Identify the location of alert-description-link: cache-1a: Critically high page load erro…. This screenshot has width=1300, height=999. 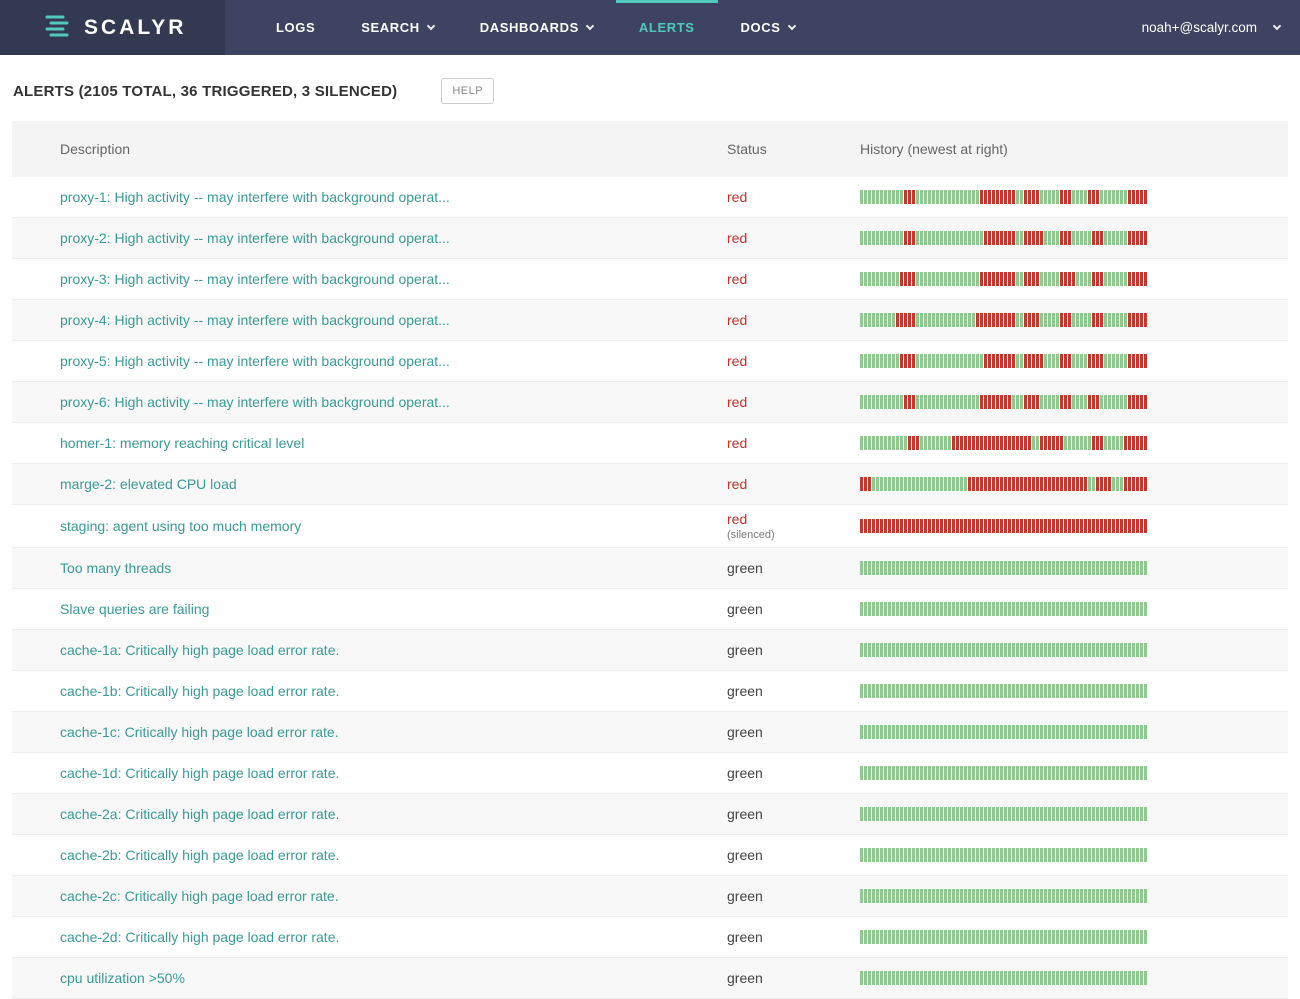
(200, 650).